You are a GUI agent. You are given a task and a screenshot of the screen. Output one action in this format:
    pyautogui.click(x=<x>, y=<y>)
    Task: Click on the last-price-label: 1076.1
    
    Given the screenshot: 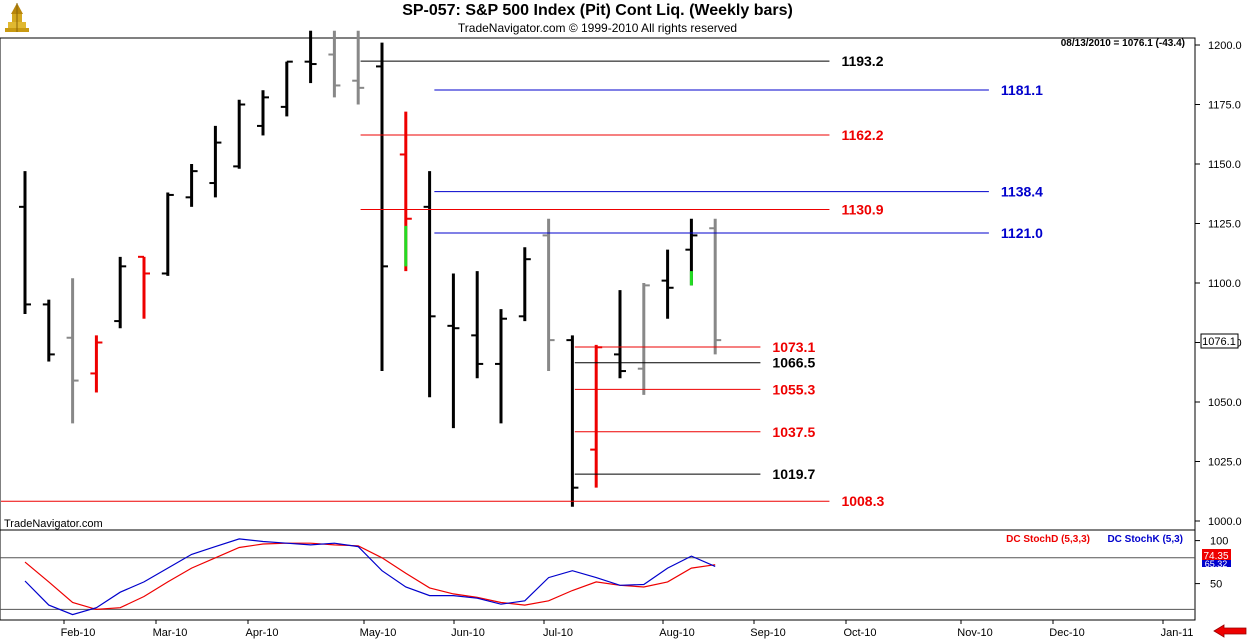 What is the action you would take?
    pyautogui.click(x=1219, y=342)
    